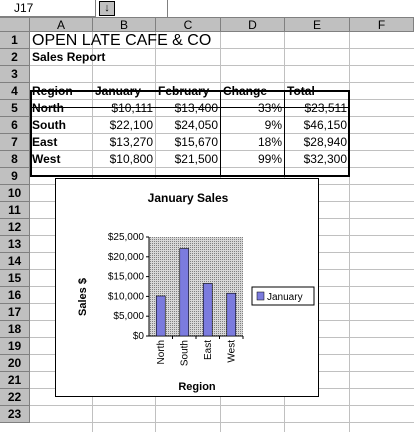  What do you see at coordinates (48, 8) in the screenshot?
I see `name-box: J17` at bounding box center [48, 8].